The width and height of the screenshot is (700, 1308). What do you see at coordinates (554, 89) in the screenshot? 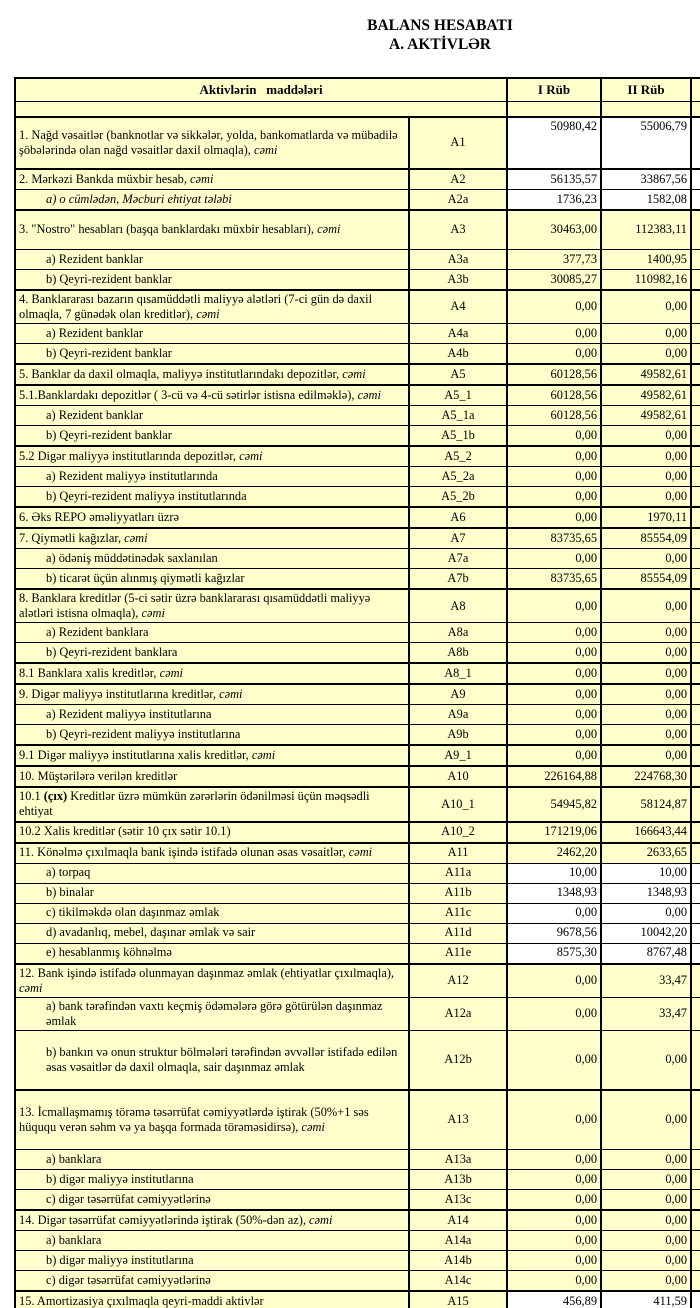
I see `header-quarter1: I Rüb` at bounding box center [554, 89].